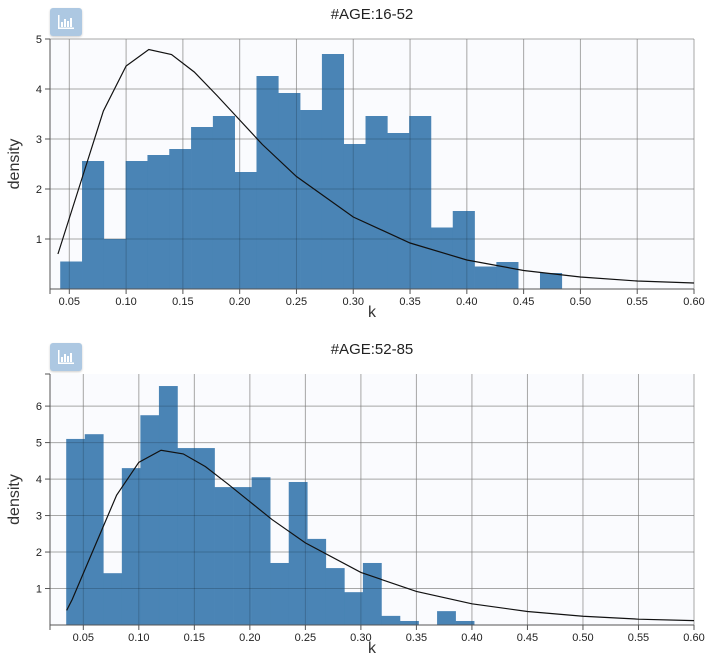  What do you see at coordinates (372, 14) in the screenshot?
I see `chart-title: #AGE:16-52` at bounding box center [372, 14].